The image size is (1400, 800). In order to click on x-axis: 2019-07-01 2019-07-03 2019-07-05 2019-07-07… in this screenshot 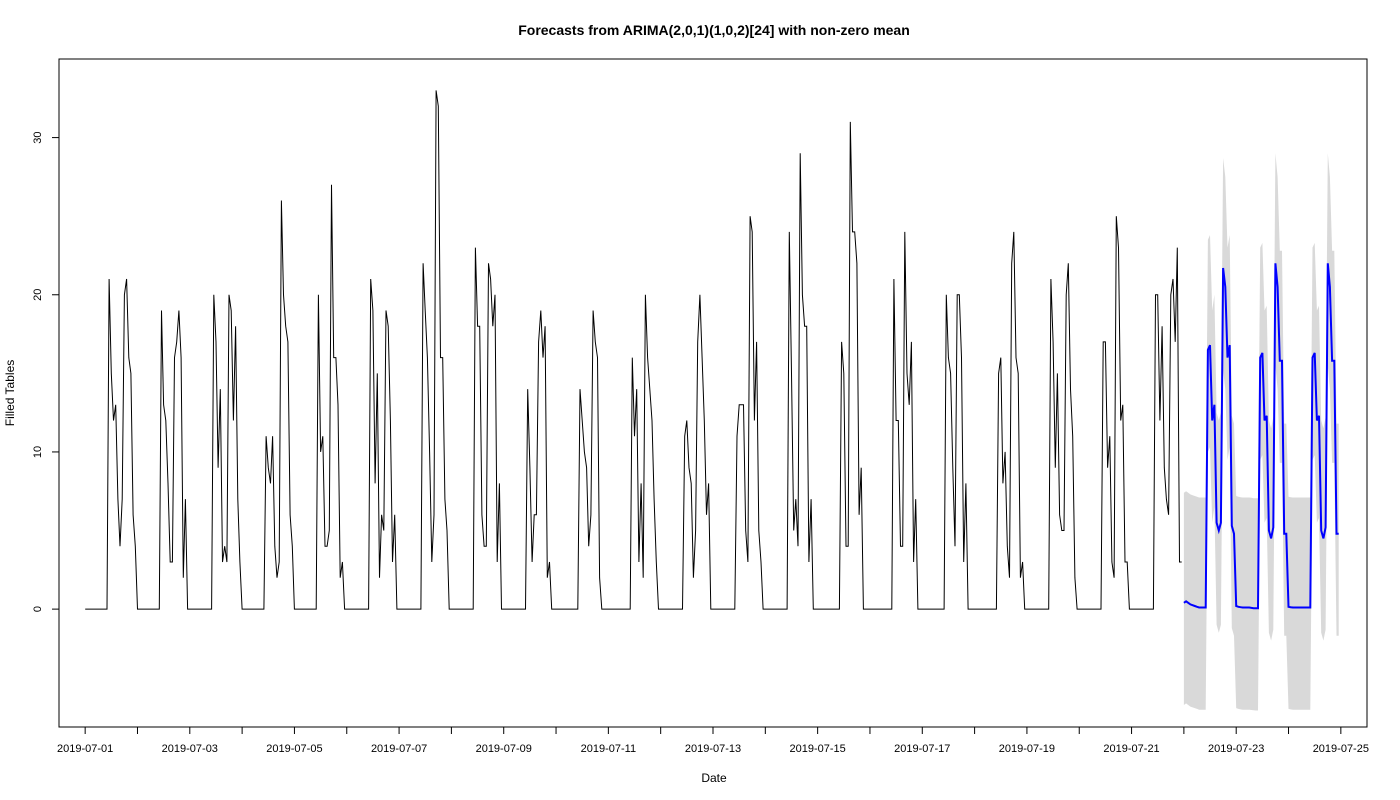, I will do `click(713, 740)`.